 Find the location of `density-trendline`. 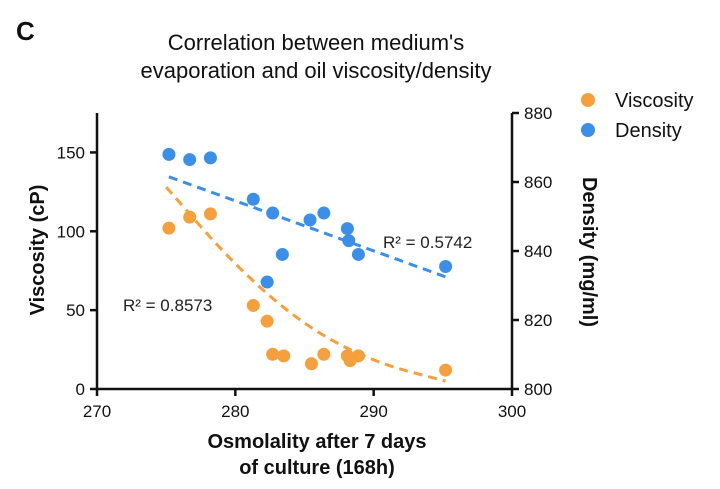

density-trendline is located at coordinates (307, 227).